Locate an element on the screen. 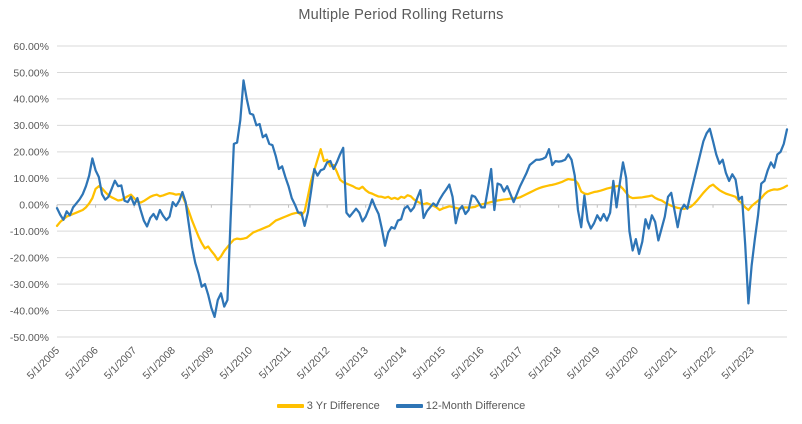 Image resolution: width=802 pixels, height=424 pixels. y-tick-label: -50.00% is located at coordinates (29, 338).